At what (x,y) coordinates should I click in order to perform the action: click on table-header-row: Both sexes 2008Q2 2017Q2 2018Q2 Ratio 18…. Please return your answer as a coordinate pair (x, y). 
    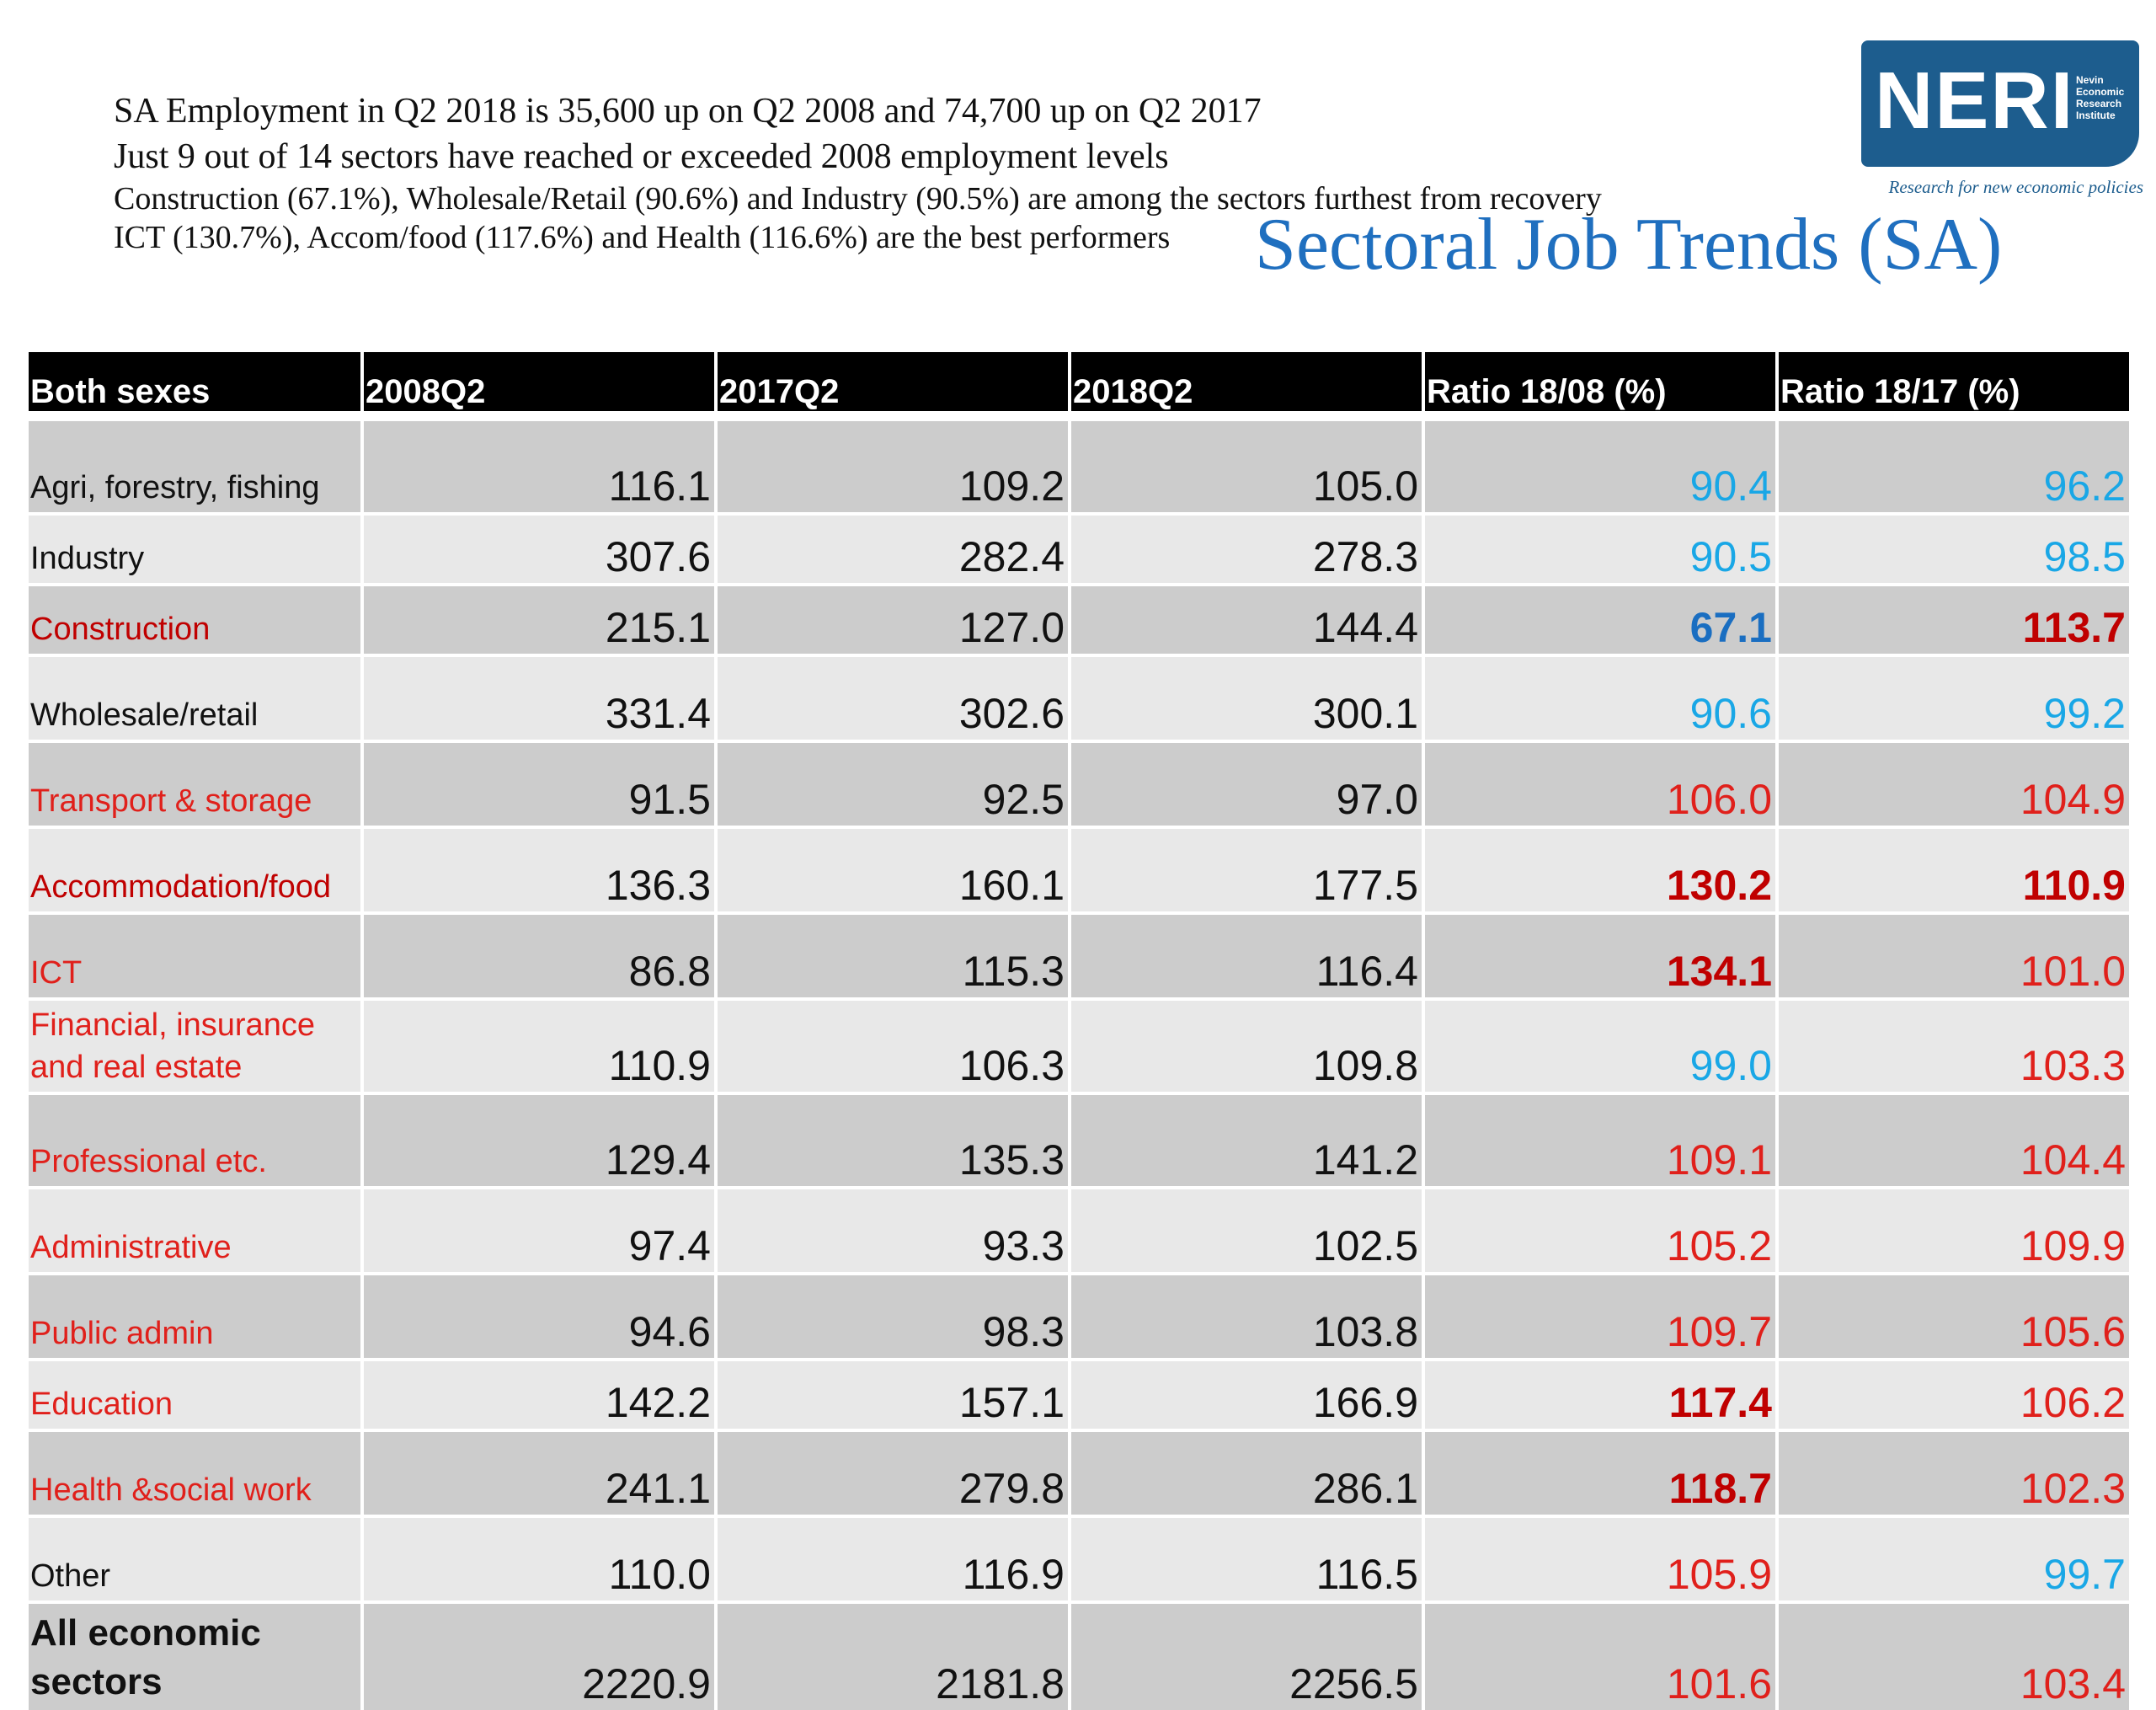
    Looking at the image, I should click on (1079, 381).